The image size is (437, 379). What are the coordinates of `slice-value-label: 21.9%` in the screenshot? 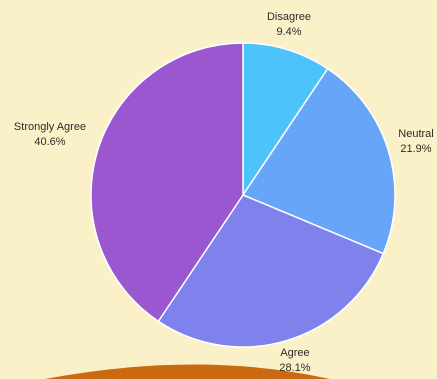 It's located at (415, 149).